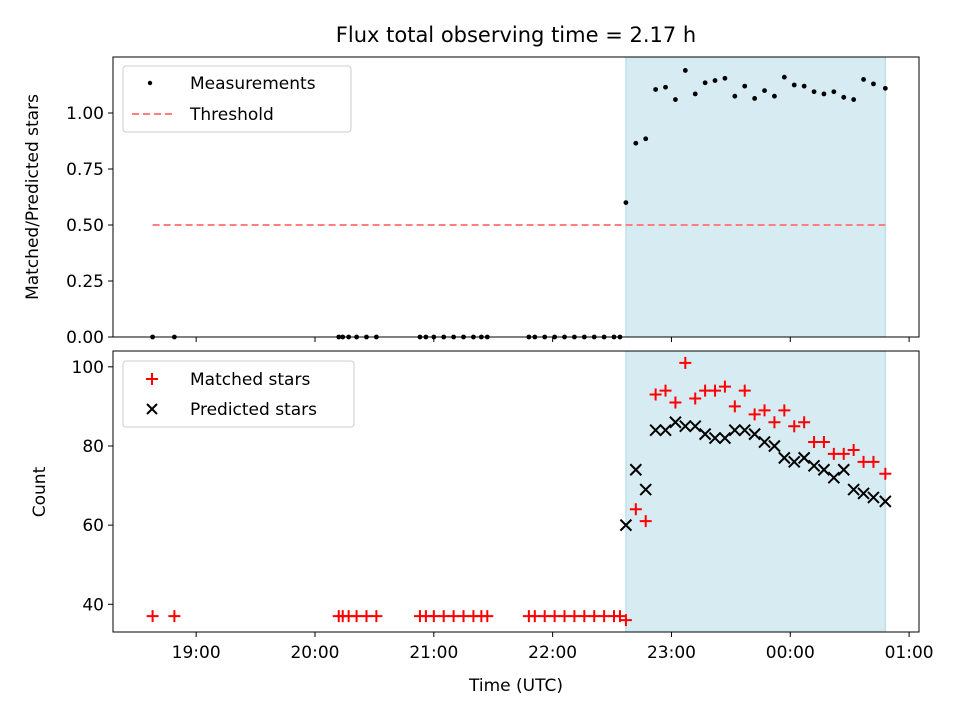 This screenshot has height=720, width=960. What do you see at coordinates (93, 526) in the screenshot?
I see `y-tick-label: 60` at bounding box center [93, 526].